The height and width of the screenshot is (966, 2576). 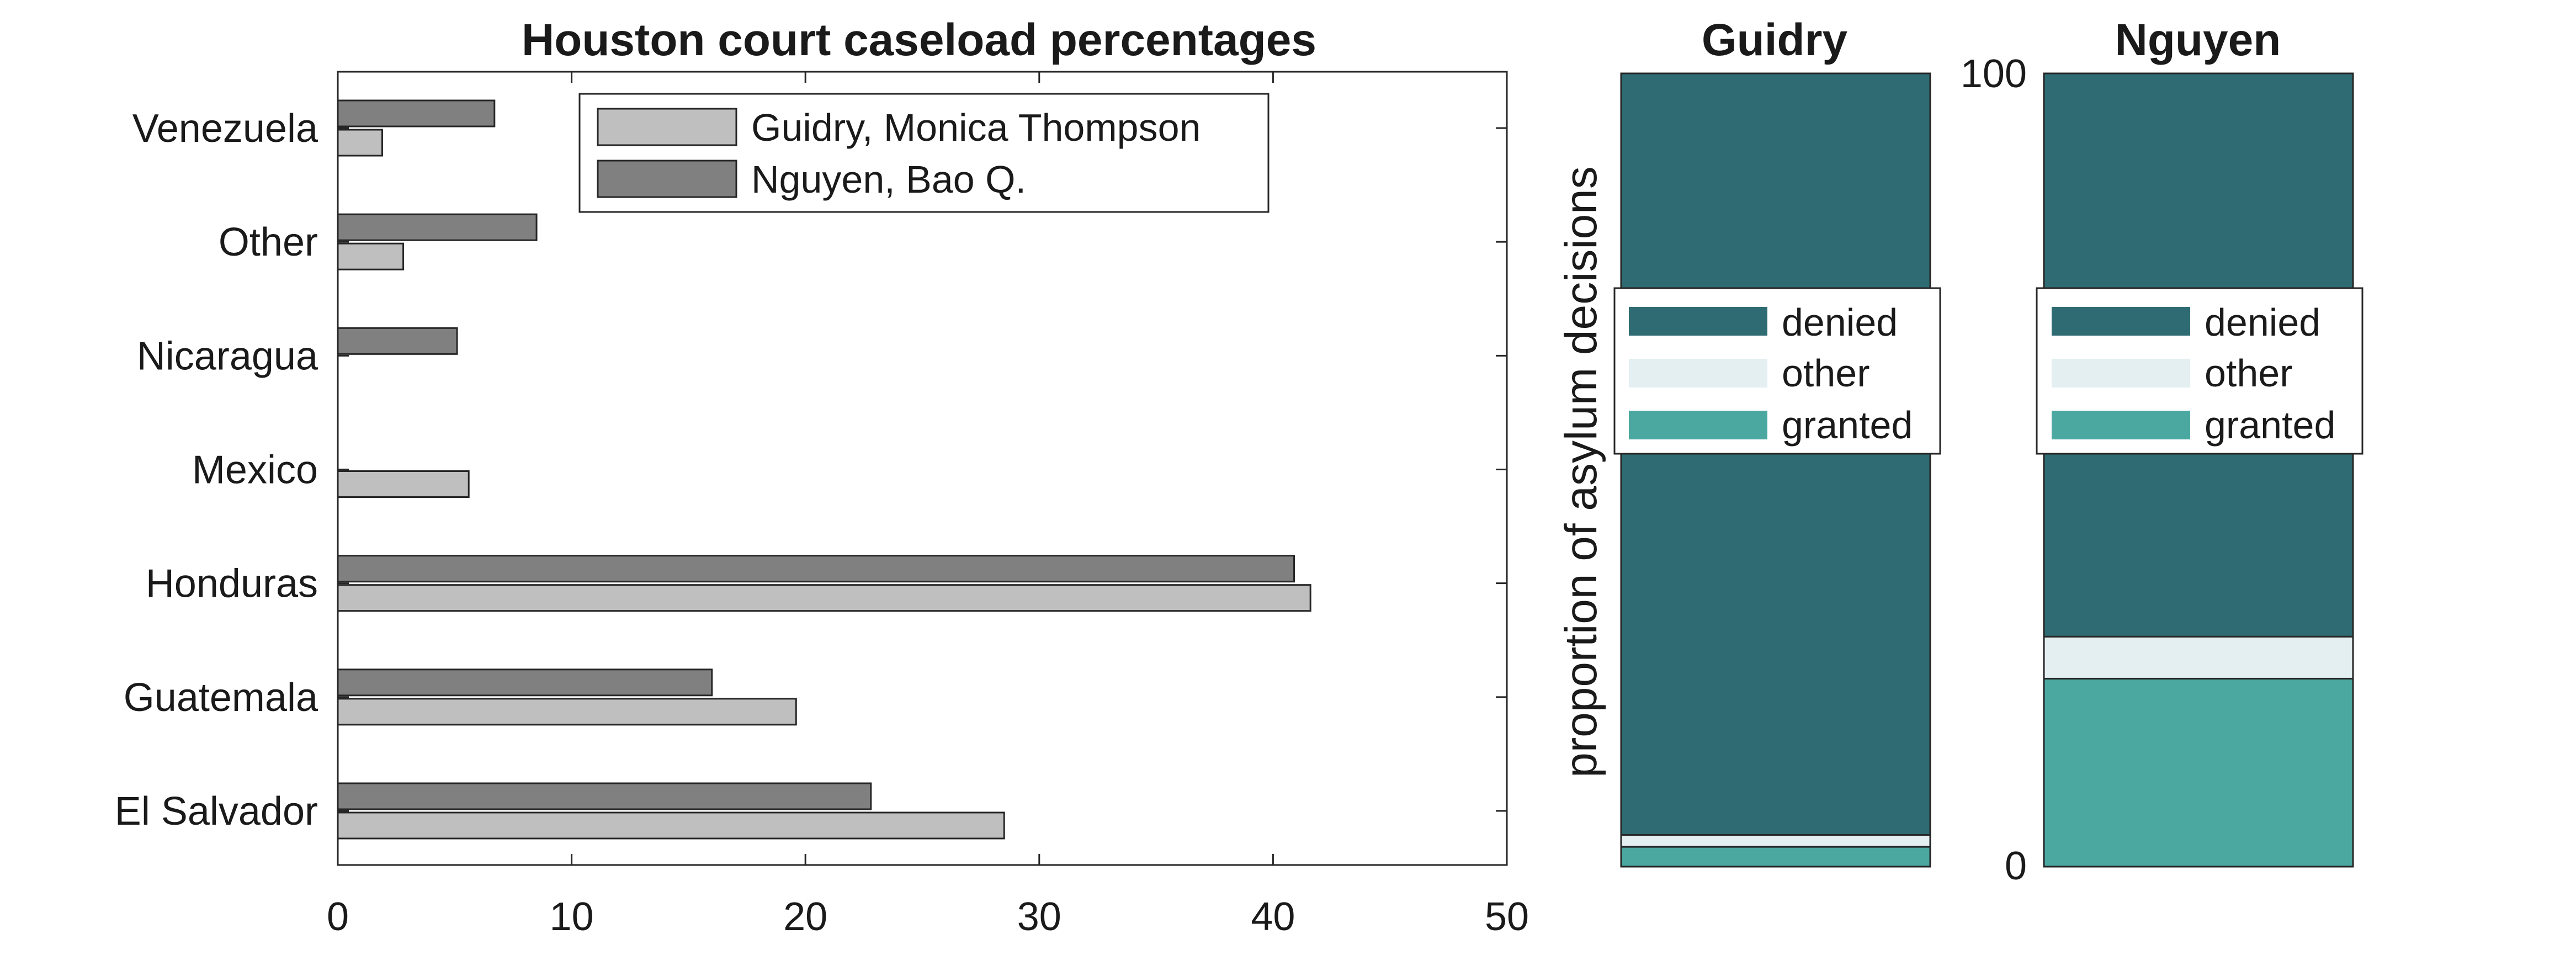 I want to click on x-tick-label: 20, so click(x=805, y=917).